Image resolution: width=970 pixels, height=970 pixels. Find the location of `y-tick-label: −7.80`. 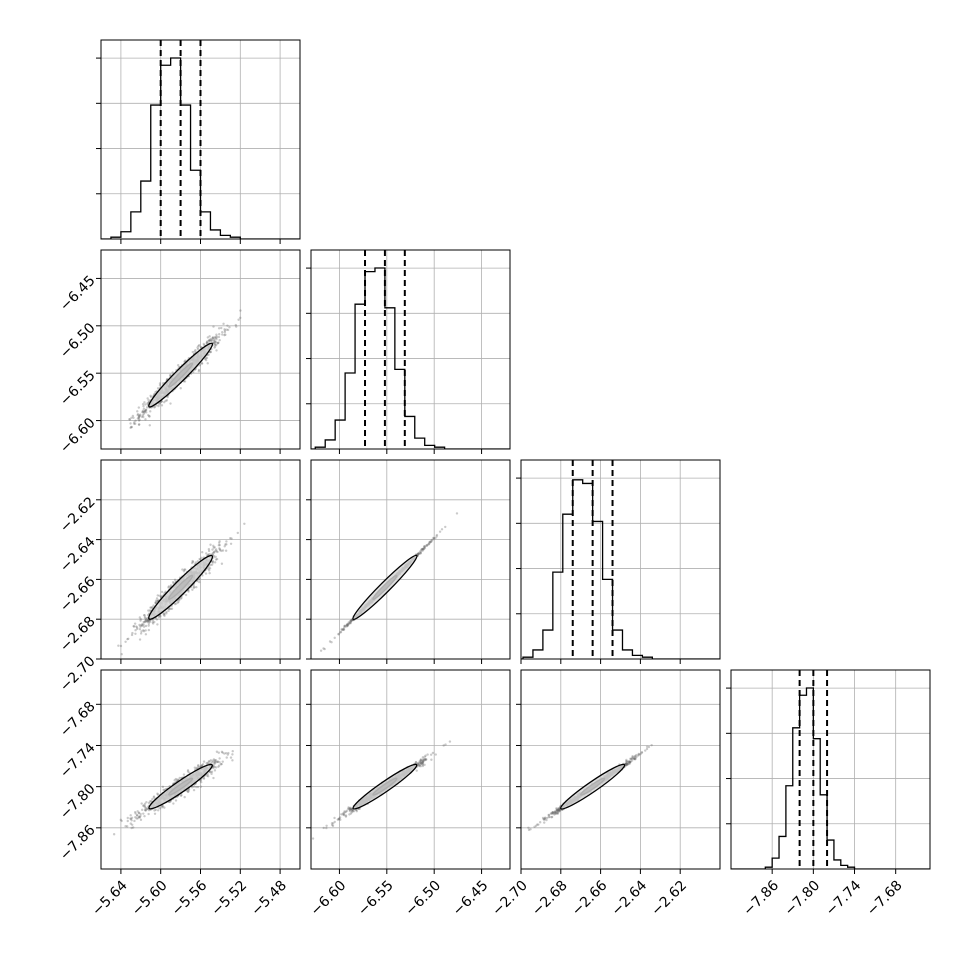

y-tick-label: −7.80 is located at coordinates (78, 802).